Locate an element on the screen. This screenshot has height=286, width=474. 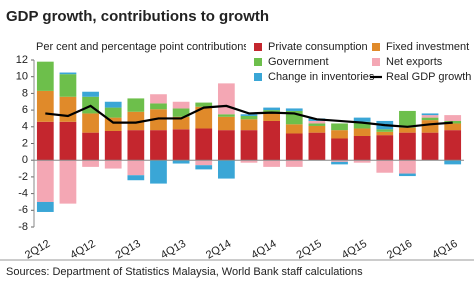
y-tick-label: 4 is located at coordinates (25, 127).